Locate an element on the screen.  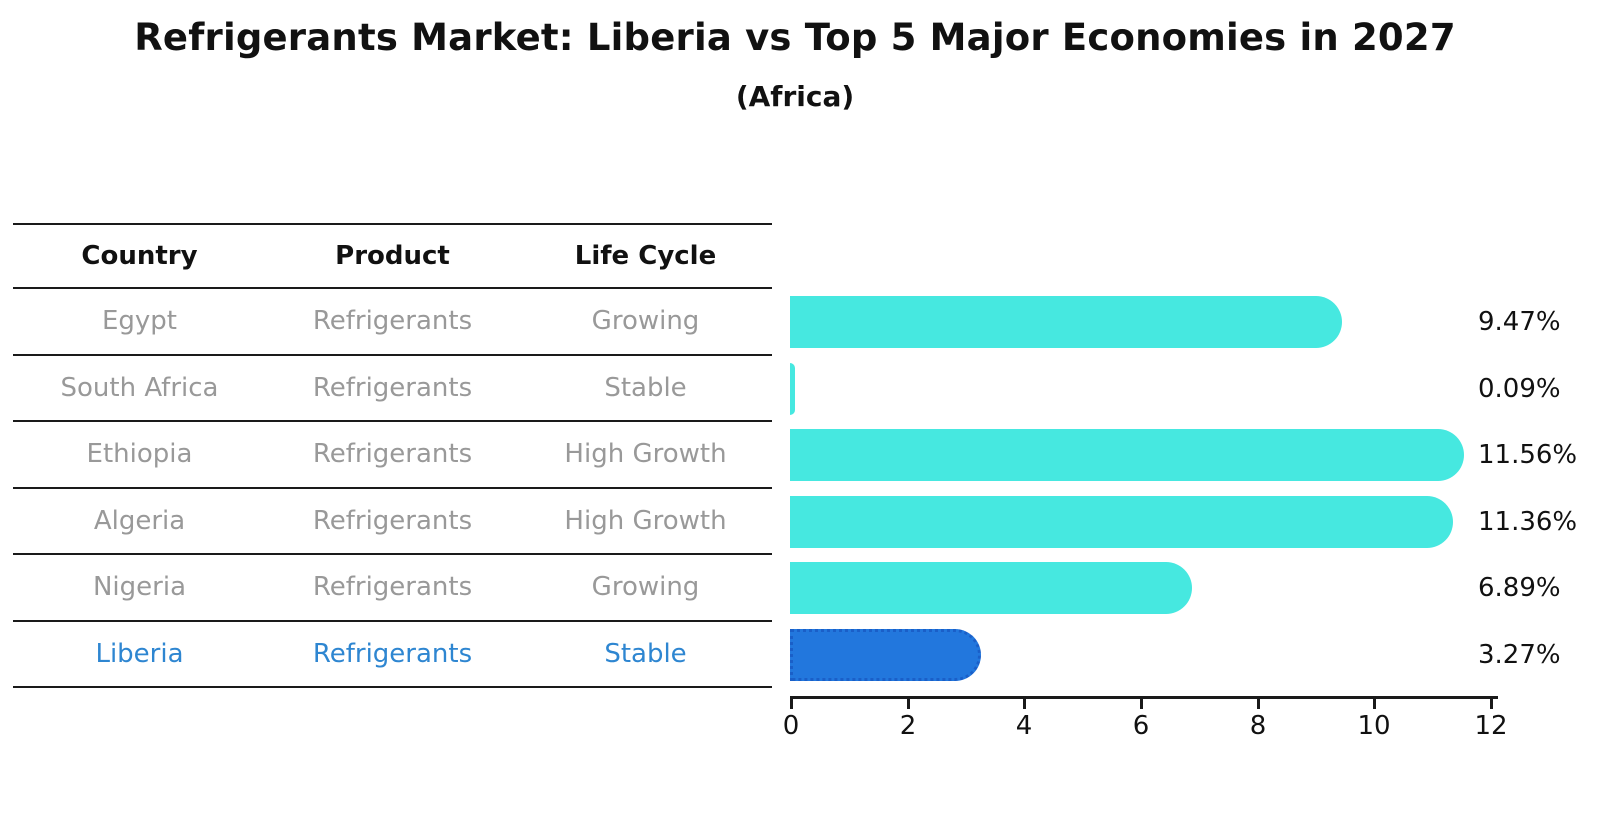
column-header-life-cycle: Life Cycle is located at coordinates (645, 256).